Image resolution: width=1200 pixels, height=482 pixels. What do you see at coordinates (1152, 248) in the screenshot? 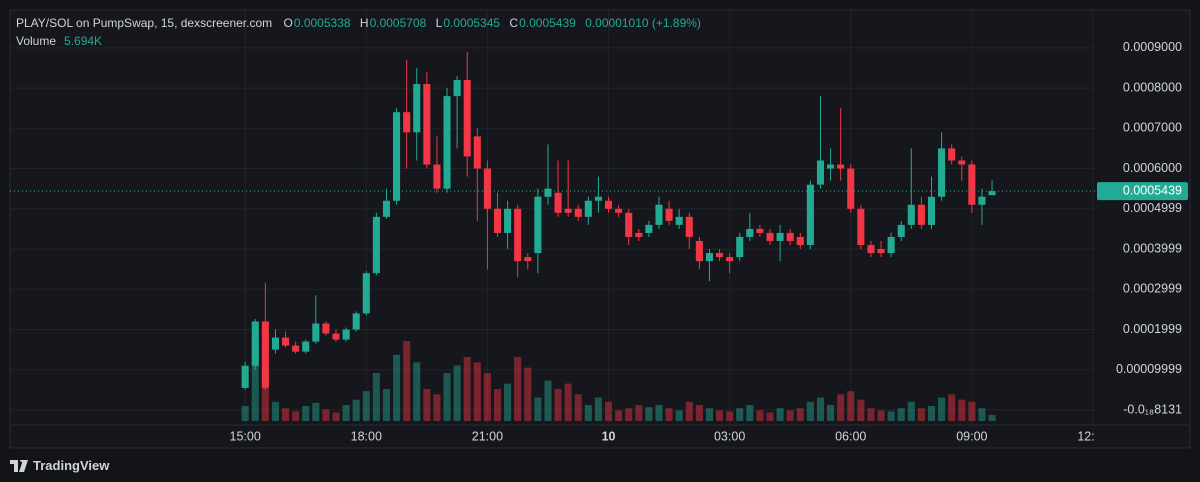
I see `y-tick-label: 0.0003999` at bounding box center [1152, 248].